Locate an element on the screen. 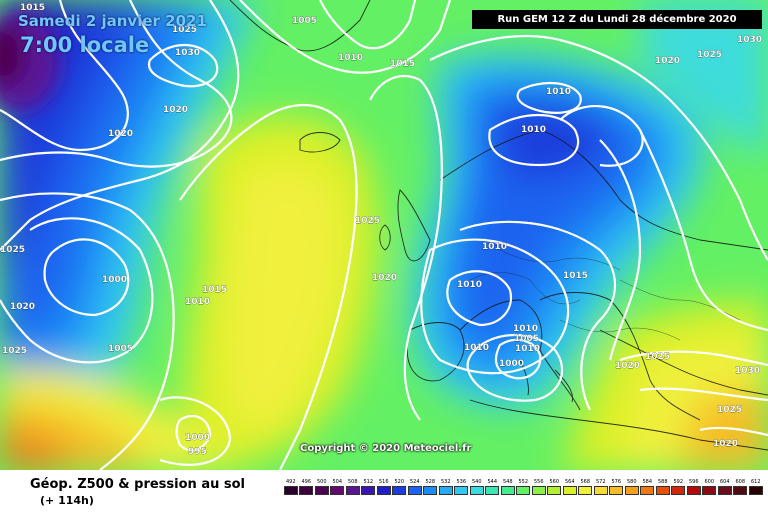  legend-swatch: 588 is located at coordinates (663, 487).